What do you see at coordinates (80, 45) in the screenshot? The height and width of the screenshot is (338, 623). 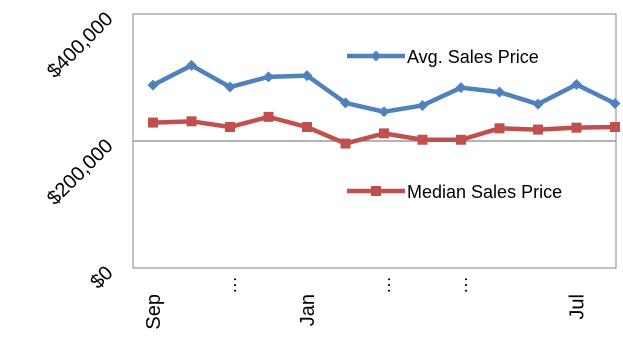 I see `y-tick-label: $400,000` at bounding box center [80, 45].